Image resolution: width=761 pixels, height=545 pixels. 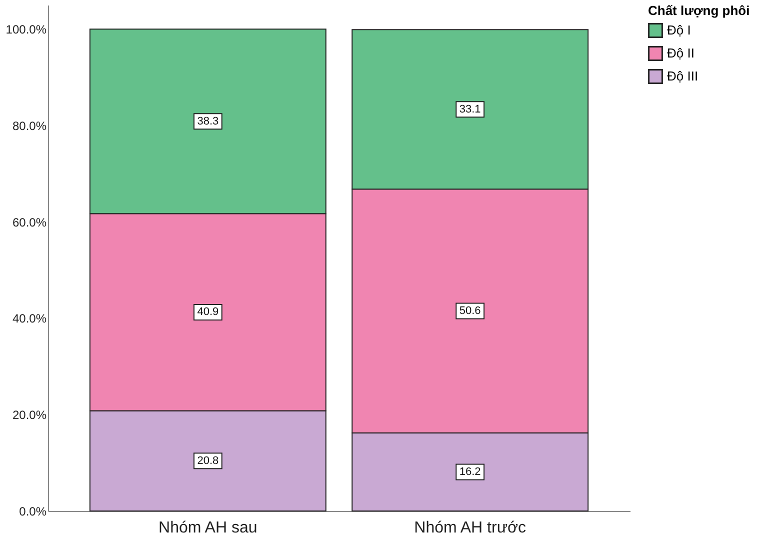 I want to click on legend-label: Độ I, so click(x=679, y=30).